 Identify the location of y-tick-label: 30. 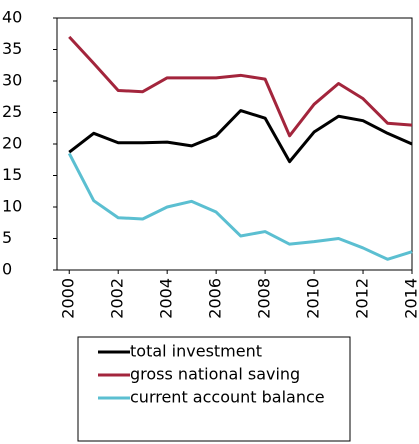
(12, 80).